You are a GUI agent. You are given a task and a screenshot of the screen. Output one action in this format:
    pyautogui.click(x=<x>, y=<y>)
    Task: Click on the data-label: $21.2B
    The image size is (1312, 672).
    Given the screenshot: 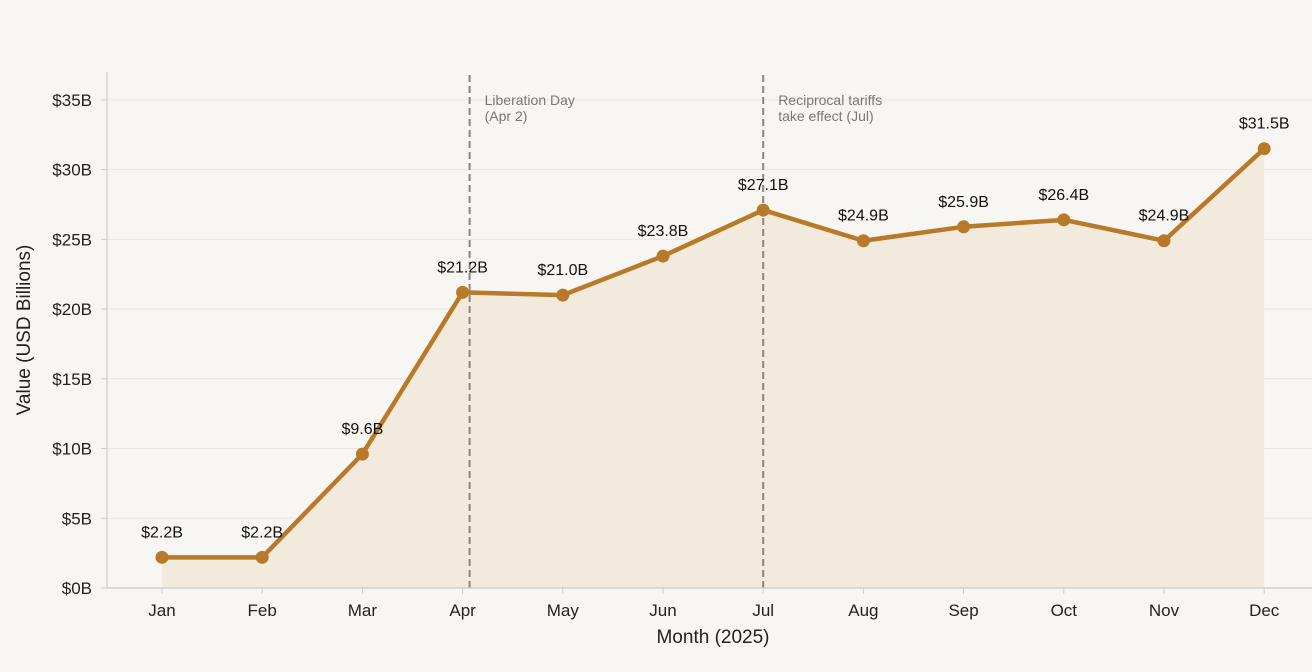 What is the action you would take?
    pyautogui.click(x=462, y=267)
    